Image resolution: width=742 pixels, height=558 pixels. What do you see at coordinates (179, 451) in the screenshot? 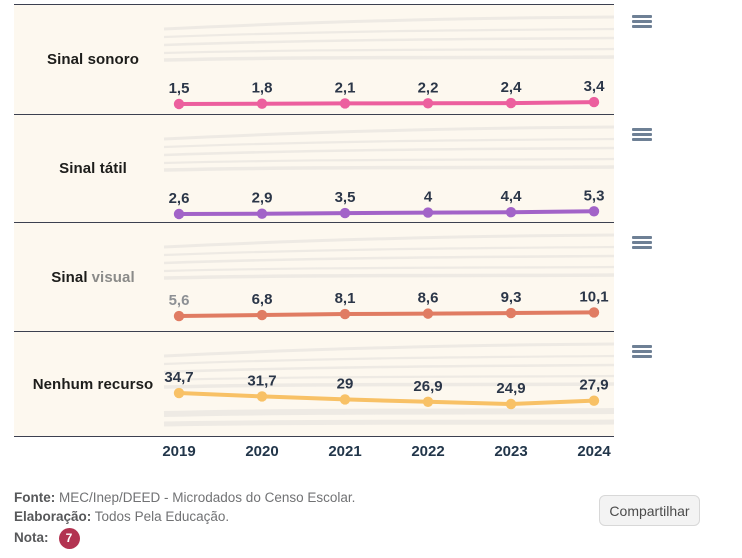
I see `x-axis-tick-2019: 2019` at bounding box center [179, 451].